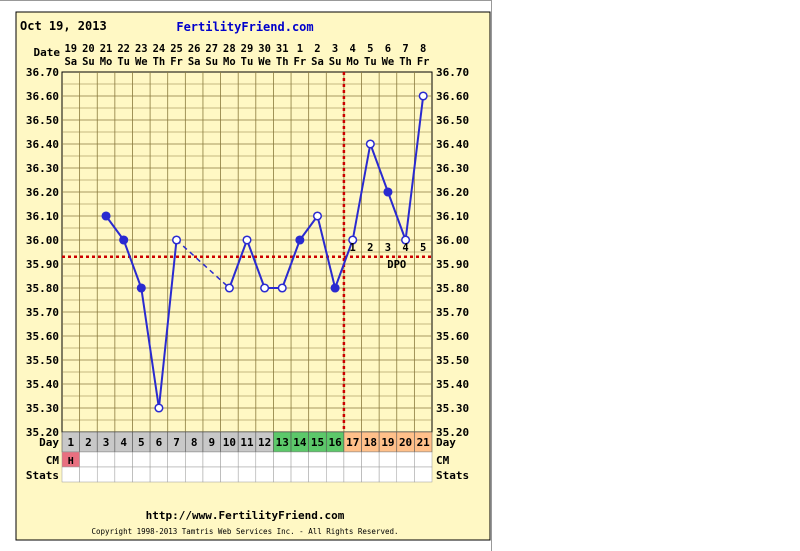  What do you see at coordinates (106, 442) in the screenshot?
I see `cycle-day-label: 3` at bounding box center [106, 442].